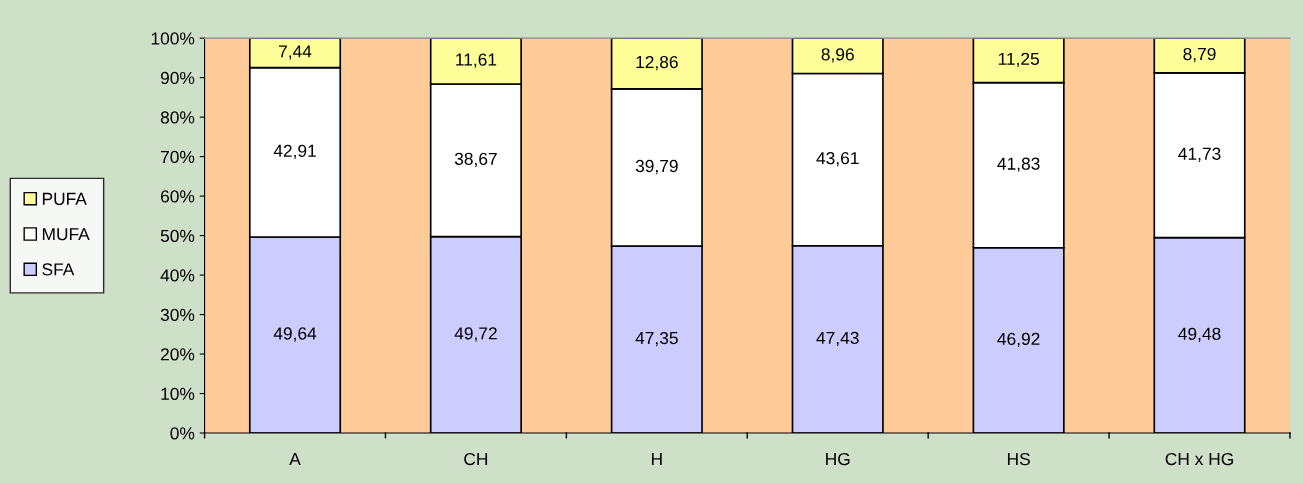  Describe the element at coordinates (294, 151) in the screenshot. I see `data-label: 42,91` at that location.